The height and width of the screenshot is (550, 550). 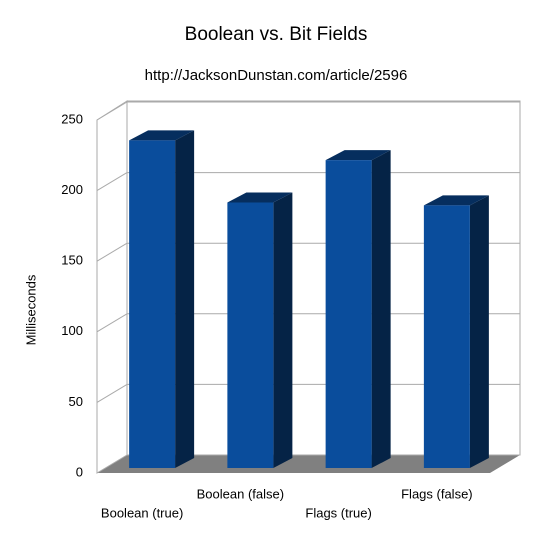 I want to click on y-tick-label: 50, so click(x=76, y=401).